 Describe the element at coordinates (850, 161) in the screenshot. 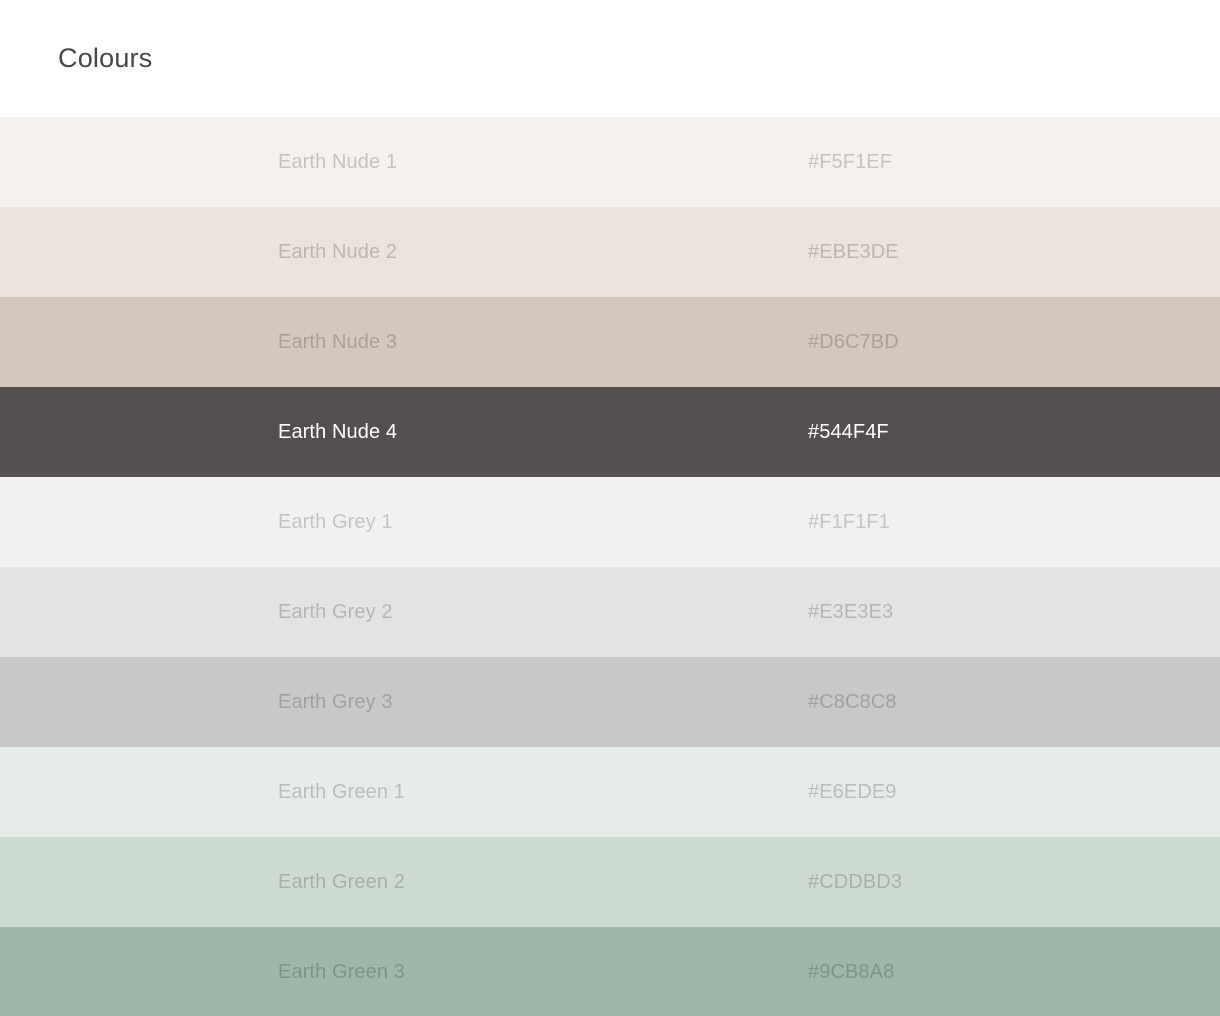

I see `swatch-hex-value: #F5F1EF` at that location.